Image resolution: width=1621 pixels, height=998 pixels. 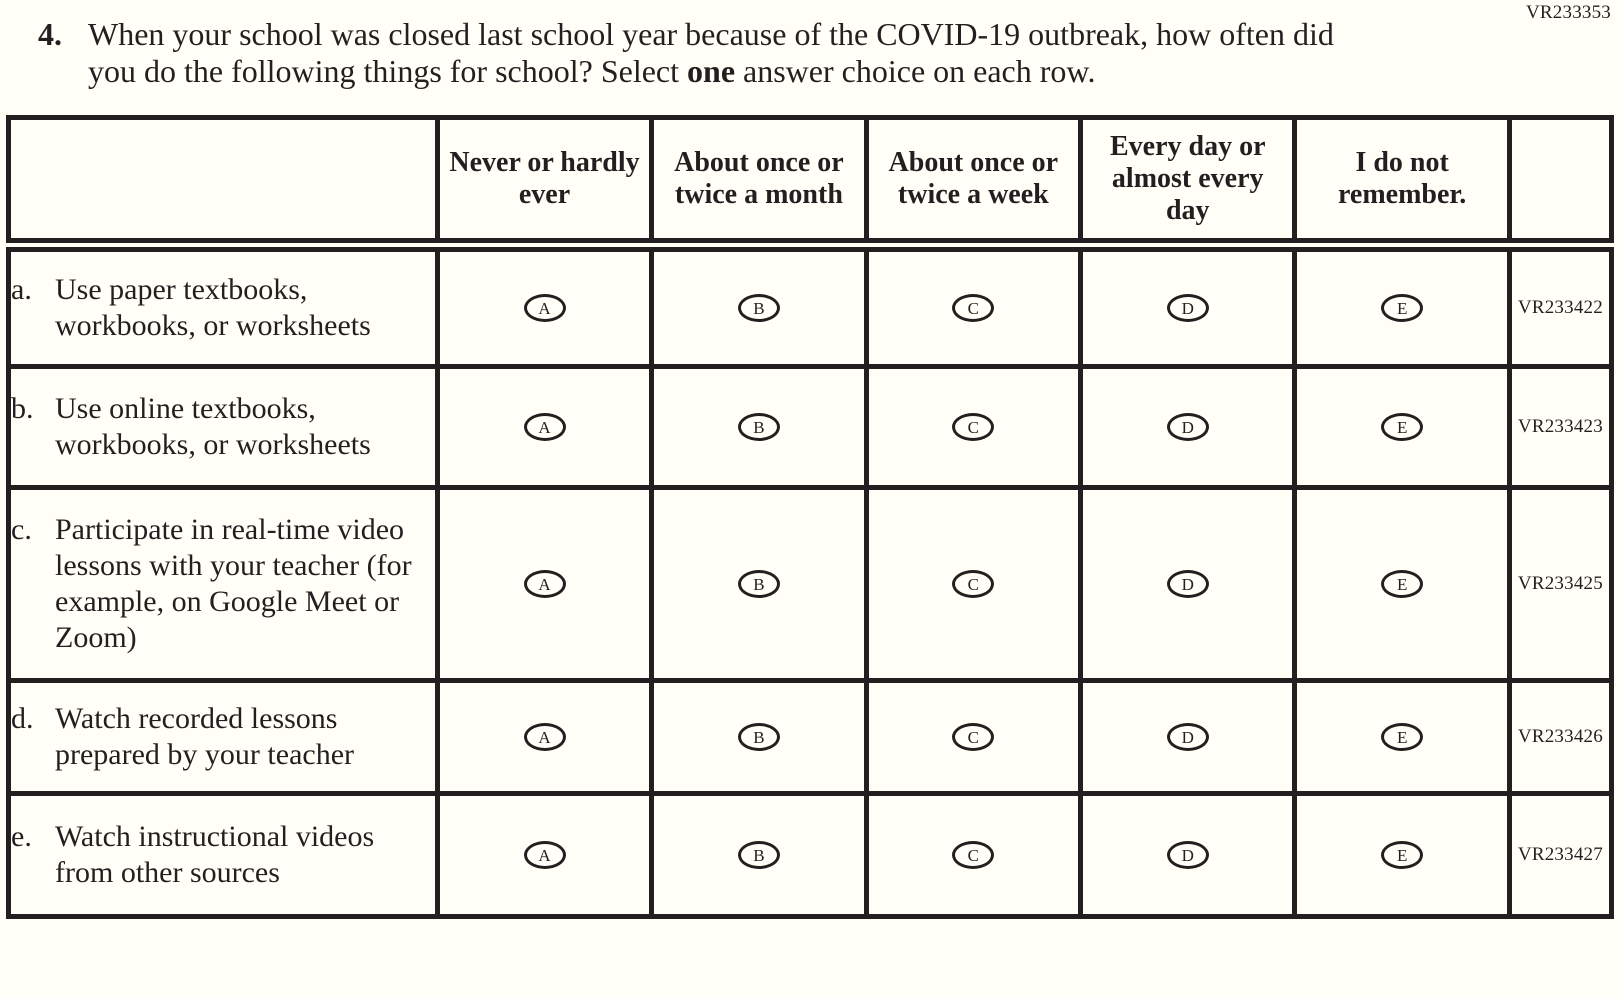 What do you see at coordinates (759, 183) in the screenshot?
I see `column-header-once-twice-month: About once or twice a month` at bounding box center [759, 183].